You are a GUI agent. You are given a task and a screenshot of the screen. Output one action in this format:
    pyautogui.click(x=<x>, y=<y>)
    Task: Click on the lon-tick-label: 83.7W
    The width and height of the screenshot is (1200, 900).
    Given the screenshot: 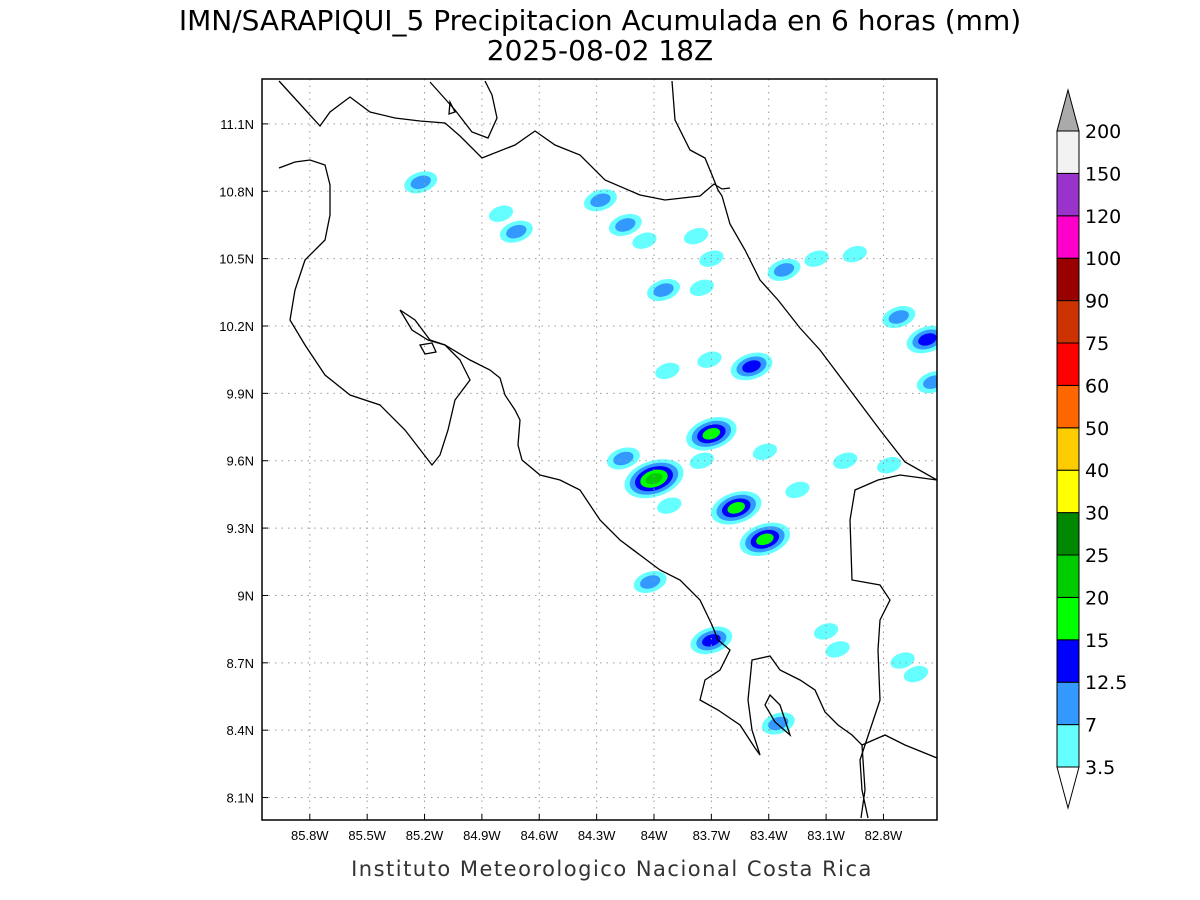 What is the action you would take?
    pyautogui.click(x=712, y=835)
    